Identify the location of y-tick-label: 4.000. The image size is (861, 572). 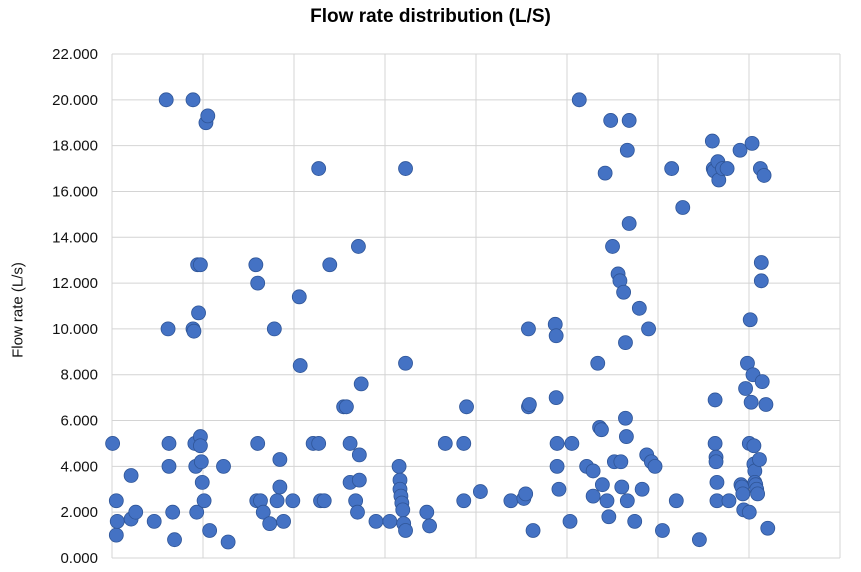
(79, 466).